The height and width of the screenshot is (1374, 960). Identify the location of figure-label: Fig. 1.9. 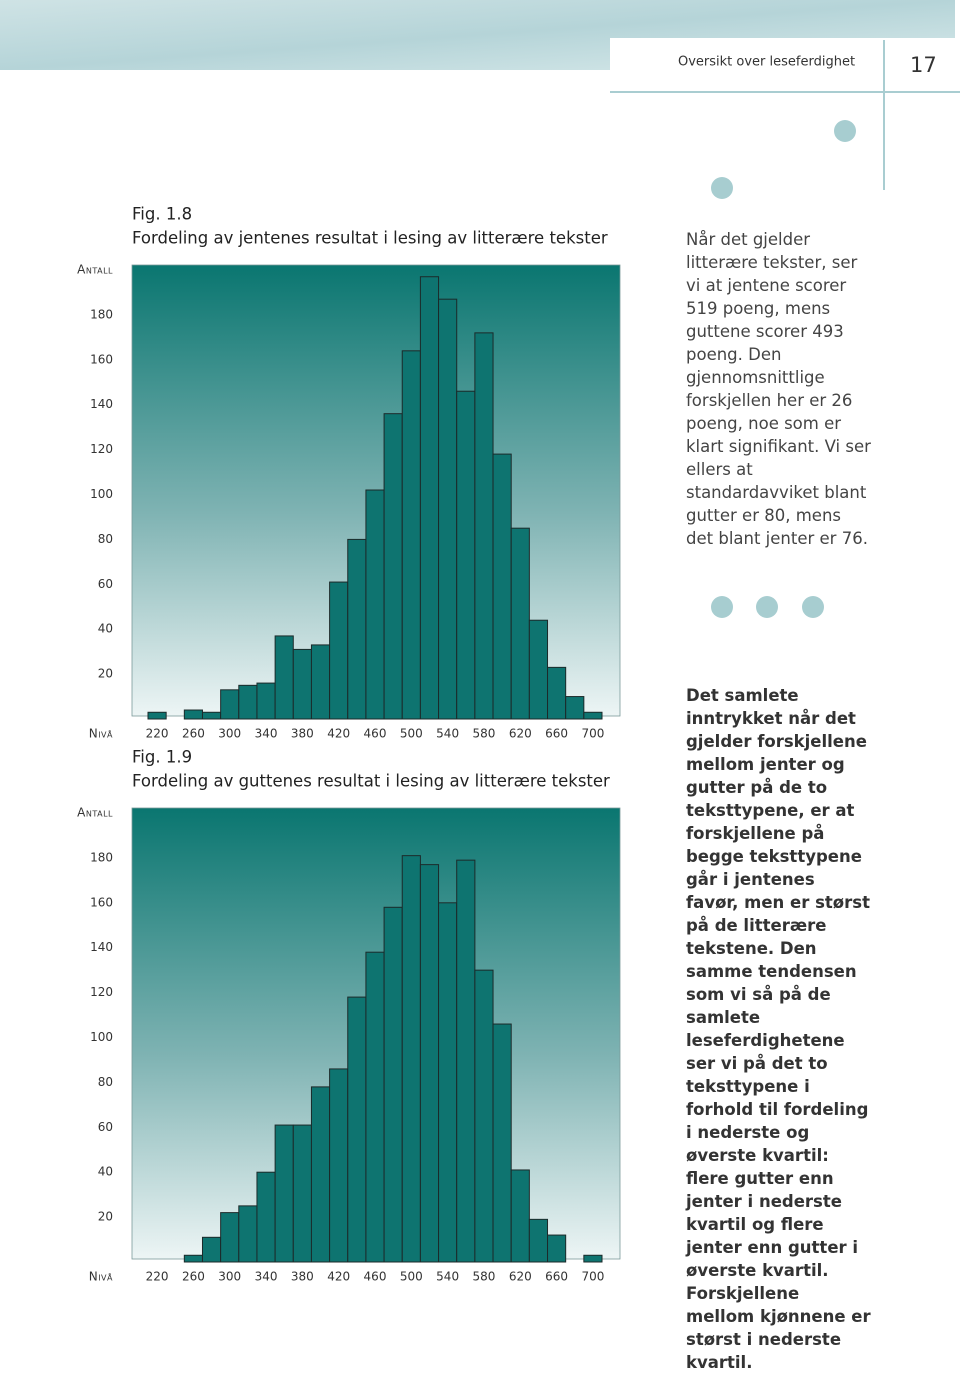
(162, 757).